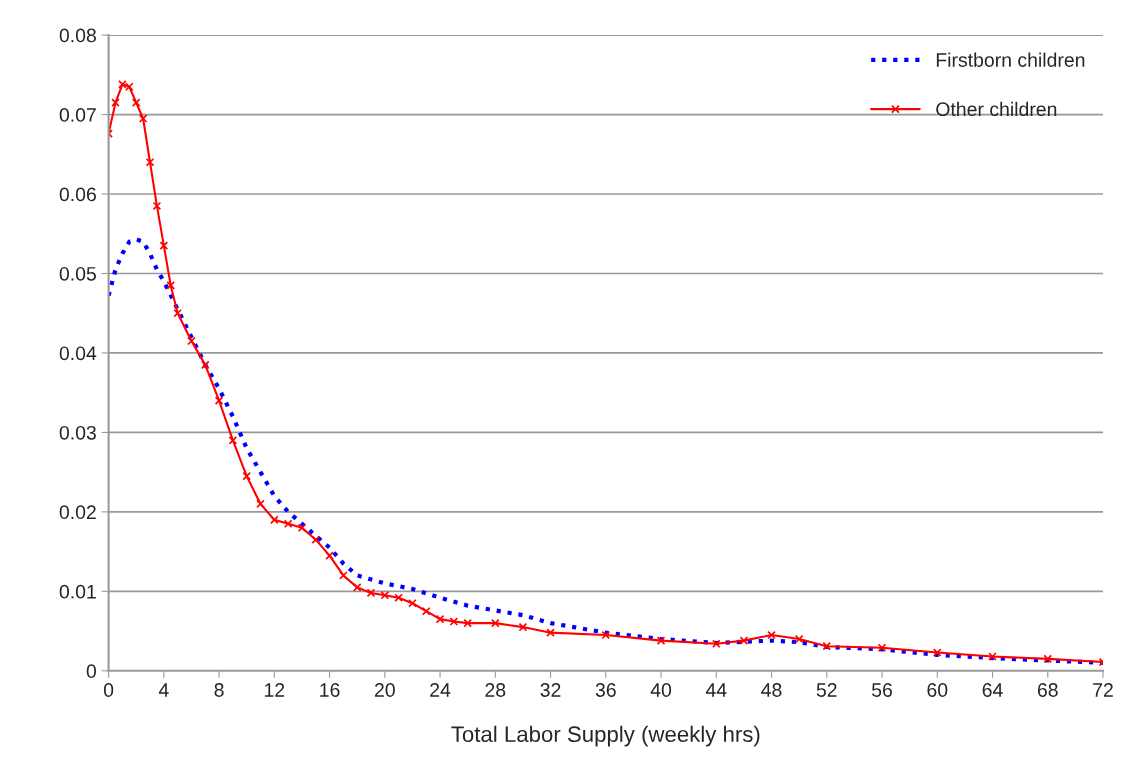  What do you see at coordinates (163, 690) in the screenshot?
I see `x-tick-label: 4` at bounding box center [163, 690].